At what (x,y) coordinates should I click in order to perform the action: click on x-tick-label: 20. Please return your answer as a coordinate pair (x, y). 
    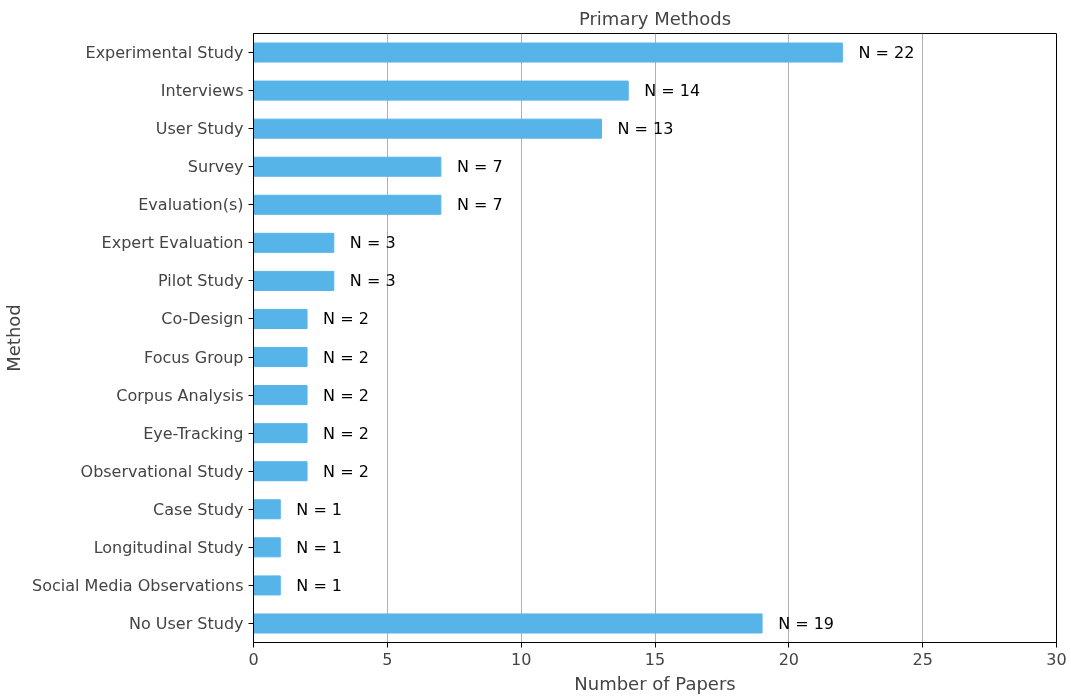
    Looking at the image, I should click on (789, 659).